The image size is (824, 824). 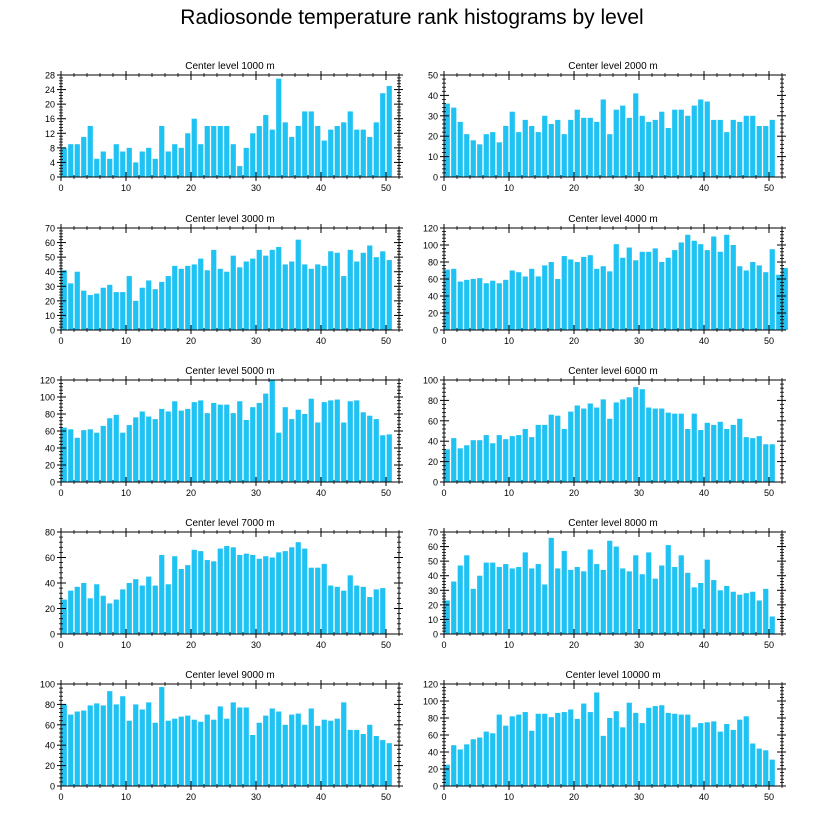 What do you see at coordinates (50, 533) in the screenshot?
I see `y-tick-label: 80` at bounding box center [50, 533].